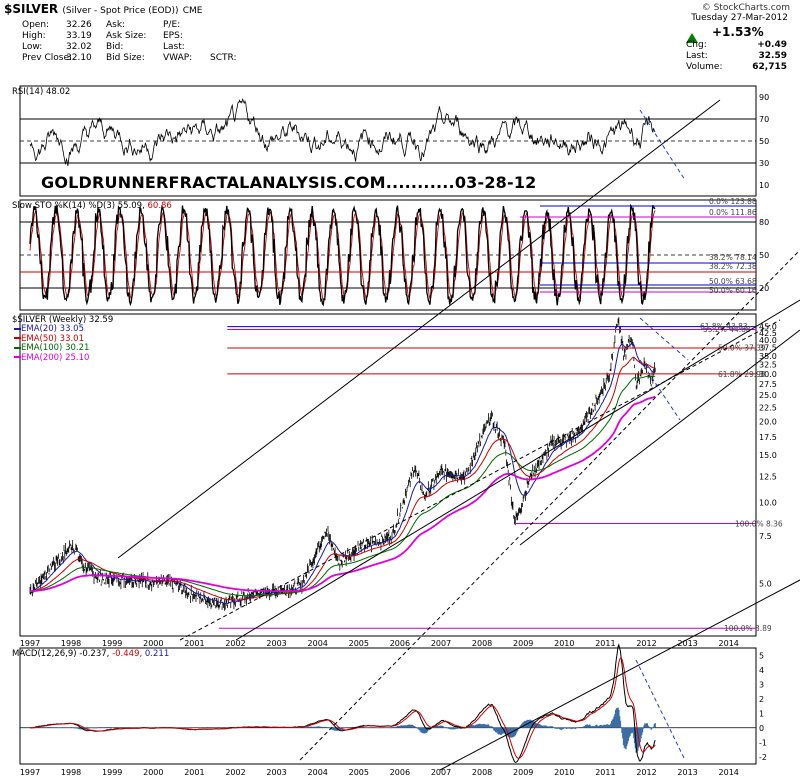 The height and width of the screenshot is (784, 800). What do you see at coordinates (173, 36) in the screenshot?
I see `eps-label: EPS:` at bounding box center [173, 36].